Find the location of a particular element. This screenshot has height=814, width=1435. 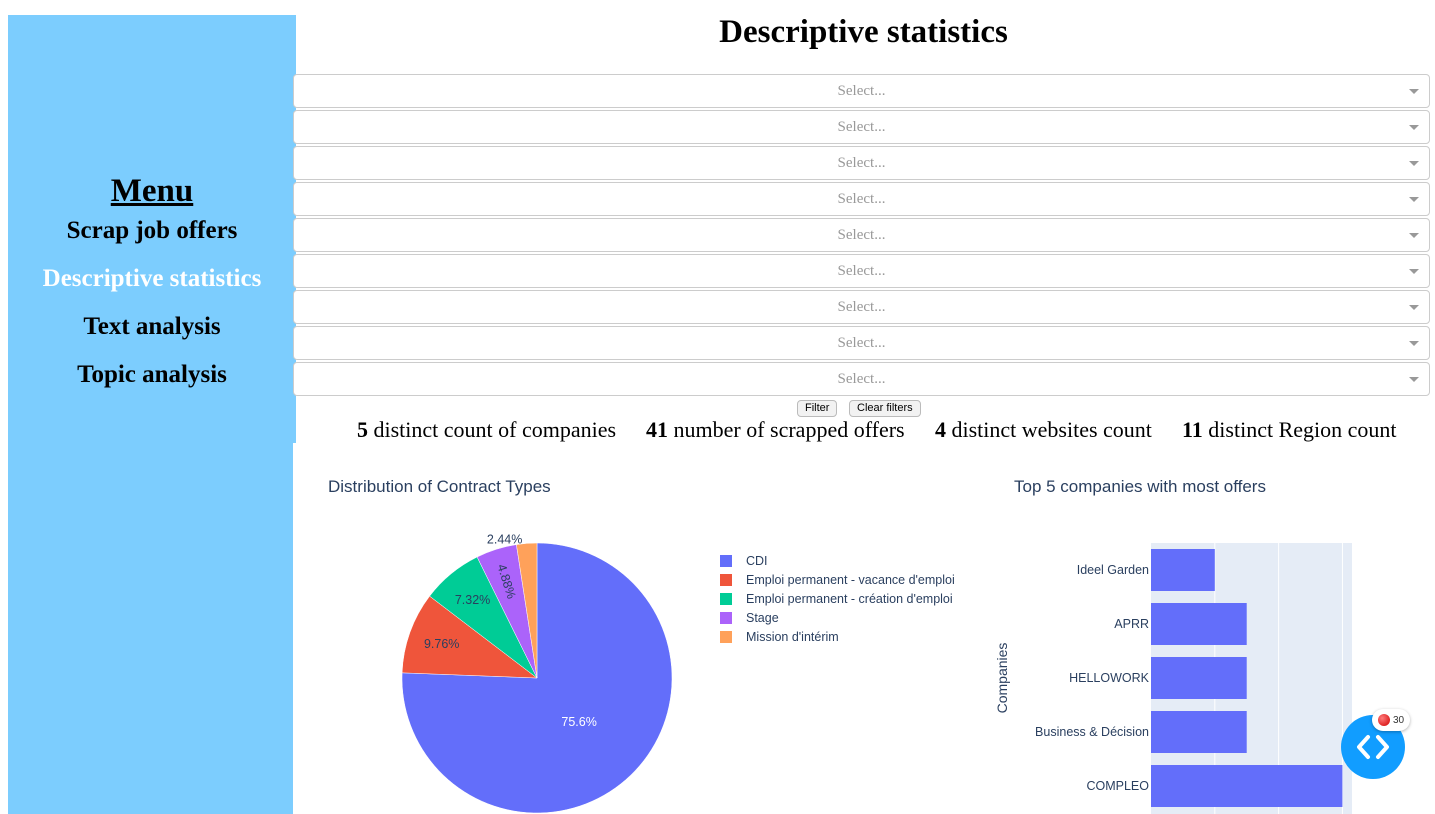

sidebar-item-descriptive-statistics: Descriptive statistics is located at coordinates (152, 278).